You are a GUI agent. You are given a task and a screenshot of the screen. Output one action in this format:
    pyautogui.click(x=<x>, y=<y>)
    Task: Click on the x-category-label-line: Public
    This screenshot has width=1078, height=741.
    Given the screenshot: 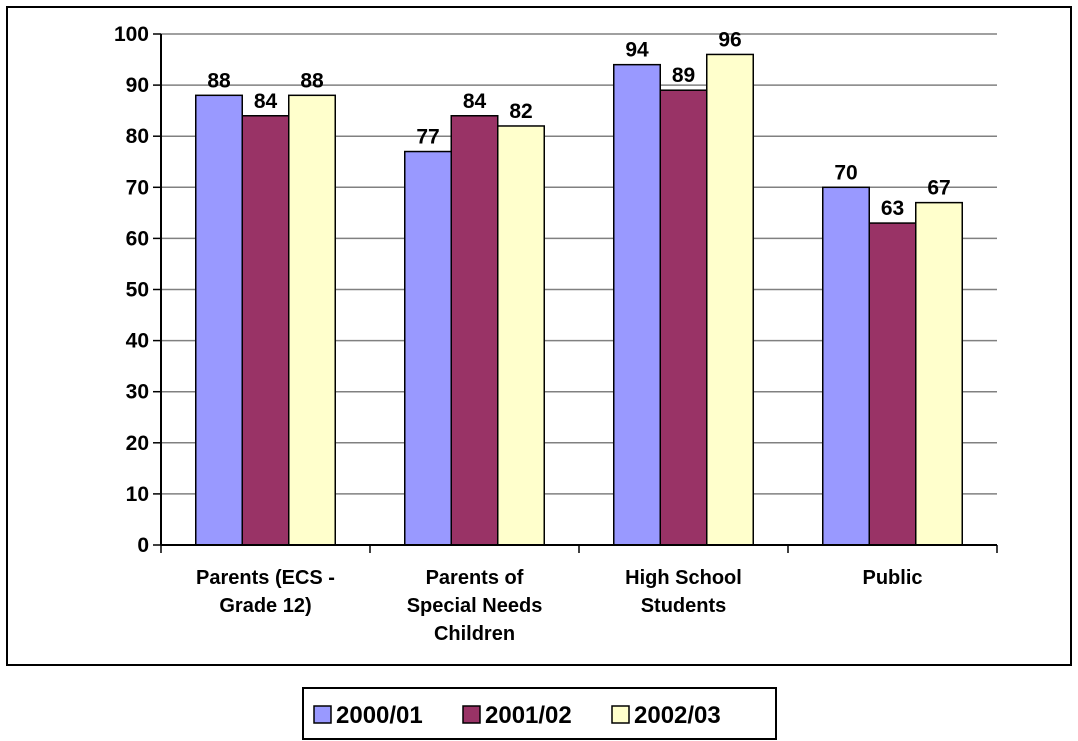 What is the action you would take?
    pyautogui.click(x=892, y=578)
    